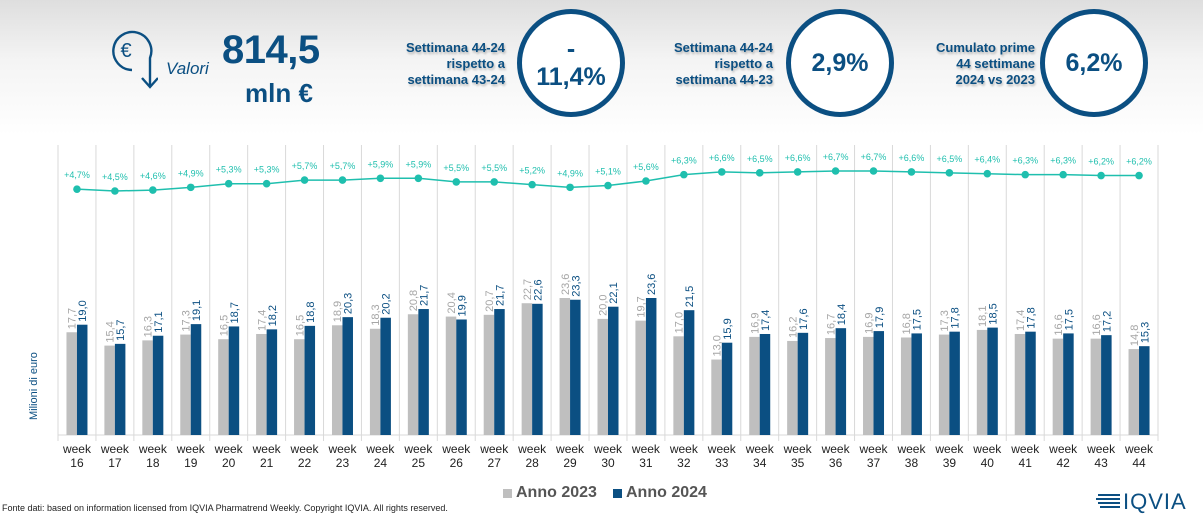 This screenshot has width=1203, height=517. I want to click on data-label-2023: 20,4, so click(452, 302).